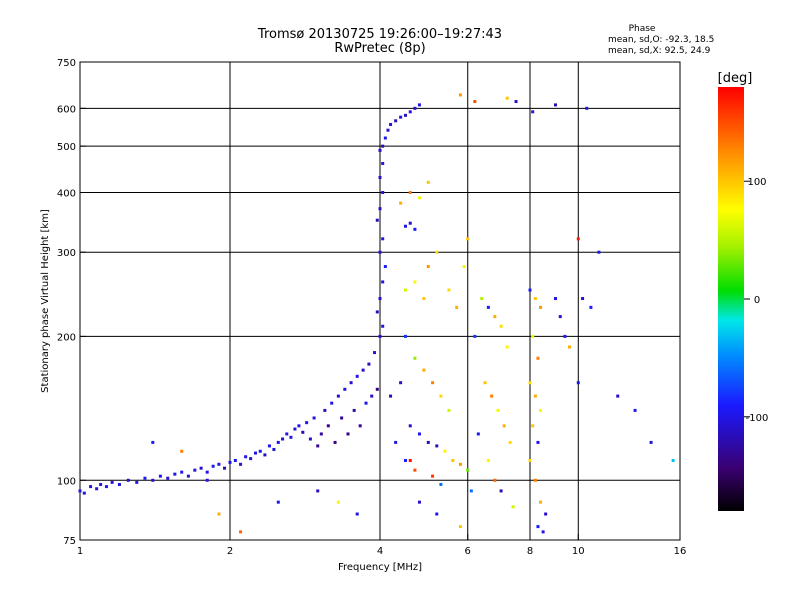 The width and height of the screenshot is (800, 600). I want to click on x-tick-label: 8, so click(530, 551).